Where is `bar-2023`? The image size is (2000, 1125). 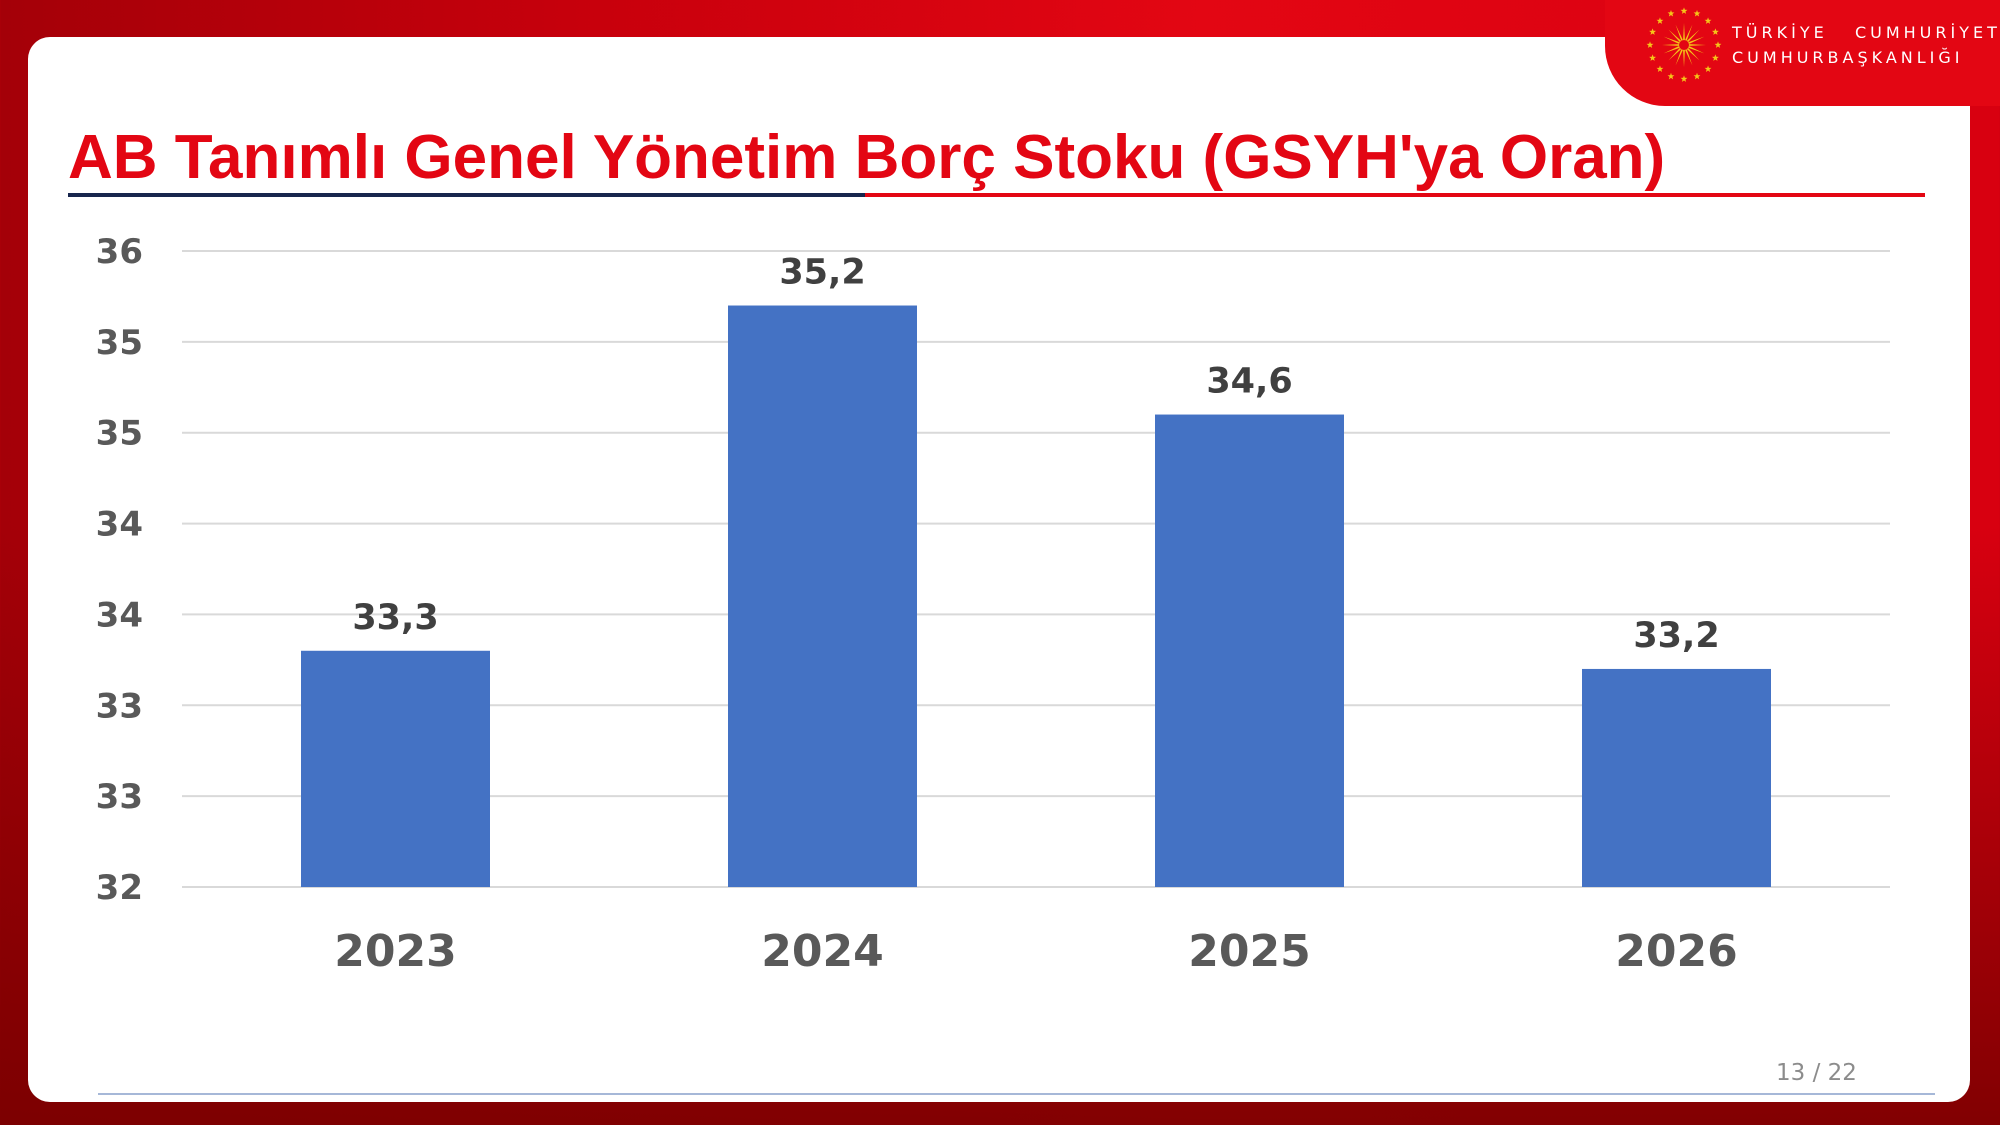
bar-2023 is located at coordinates (395, 768).